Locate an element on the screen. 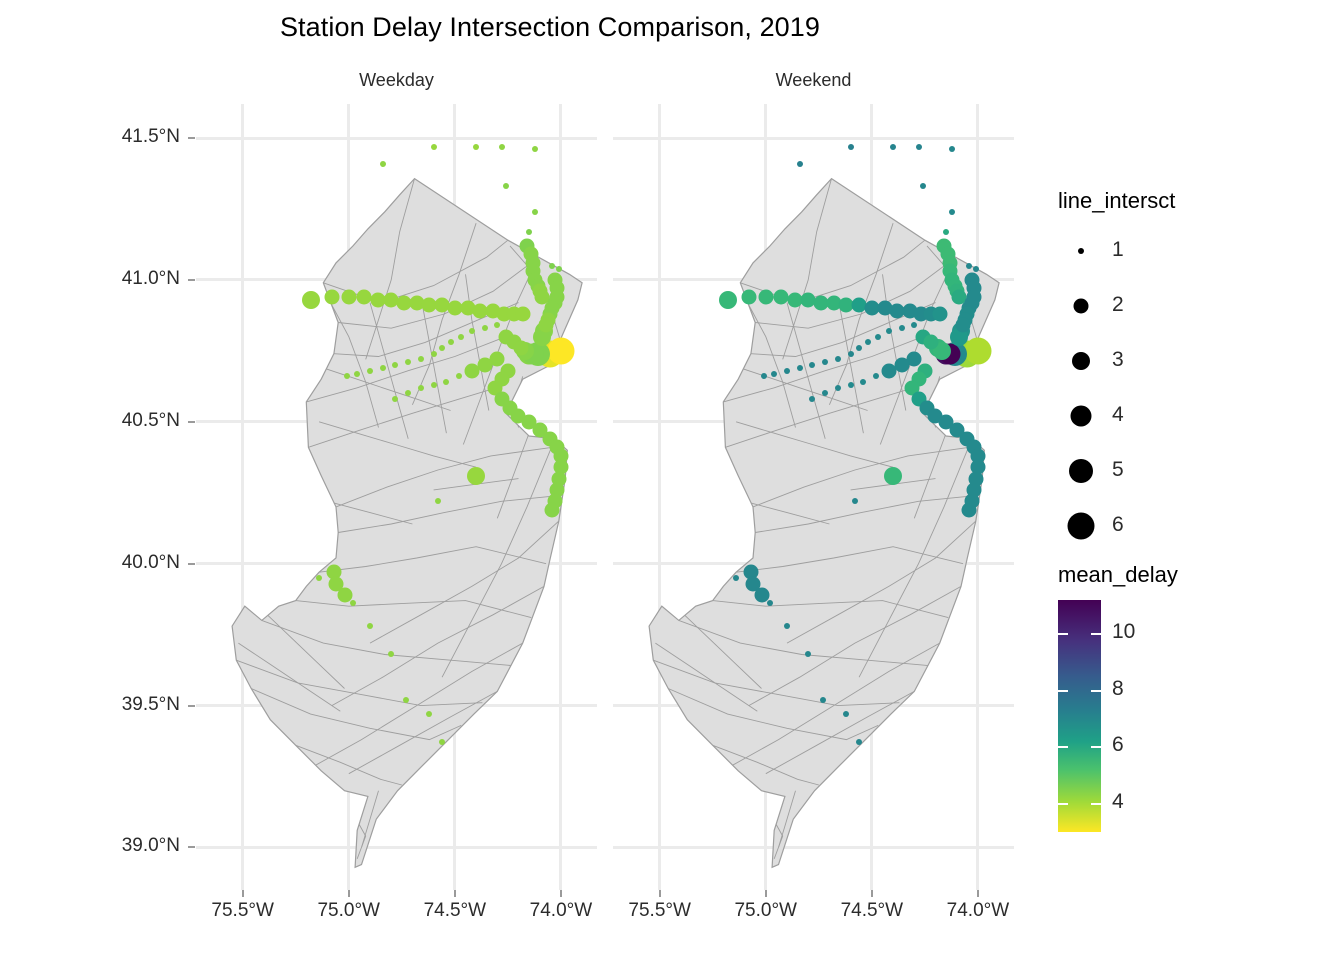  x-axis-label: 74.0°W is located at coordinates (978, 910).